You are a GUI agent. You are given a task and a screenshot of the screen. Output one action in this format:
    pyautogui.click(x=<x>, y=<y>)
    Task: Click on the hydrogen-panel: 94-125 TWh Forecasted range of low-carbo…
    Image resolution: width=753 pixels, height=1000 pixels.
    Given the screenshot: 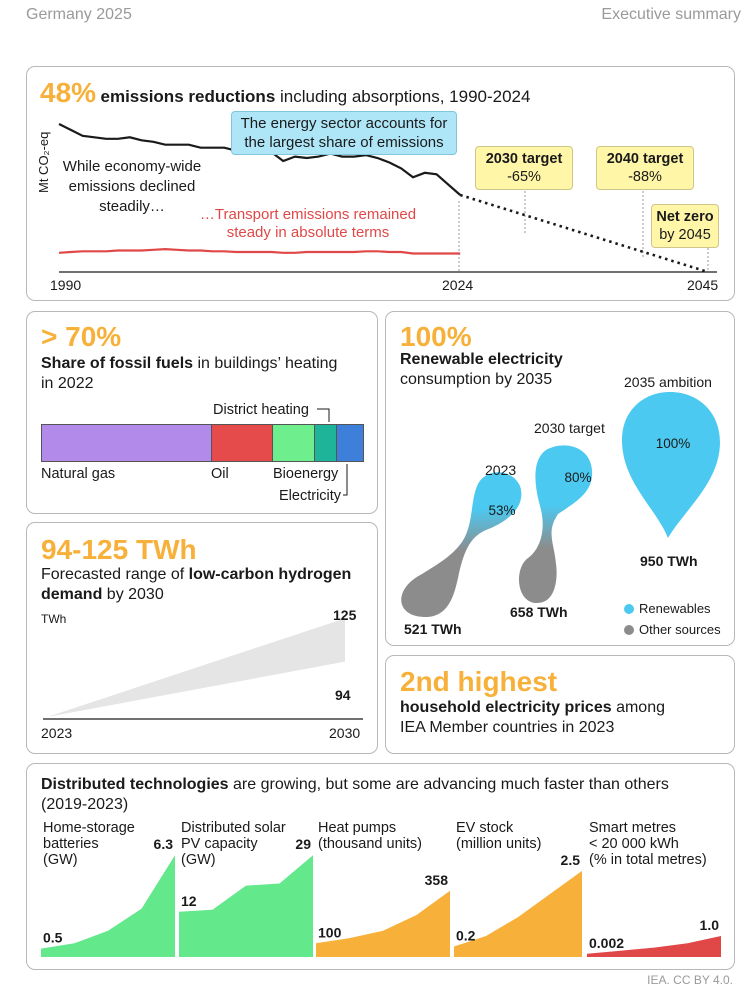 What is the action you would take?
    pyautogui.click(x=202, y=638)
    